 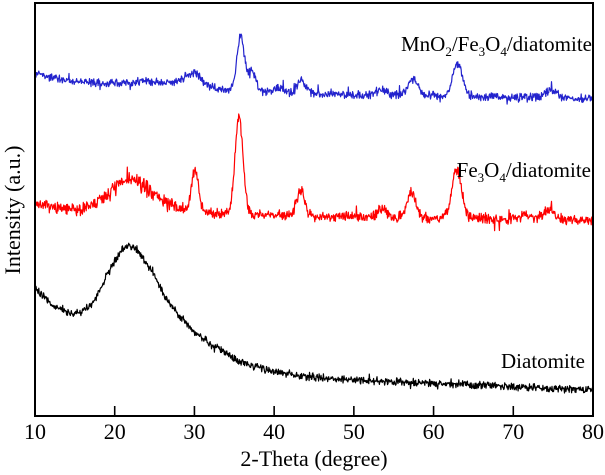 I want to click on x-tick-label-60: 60, so click(x=433, y=431).